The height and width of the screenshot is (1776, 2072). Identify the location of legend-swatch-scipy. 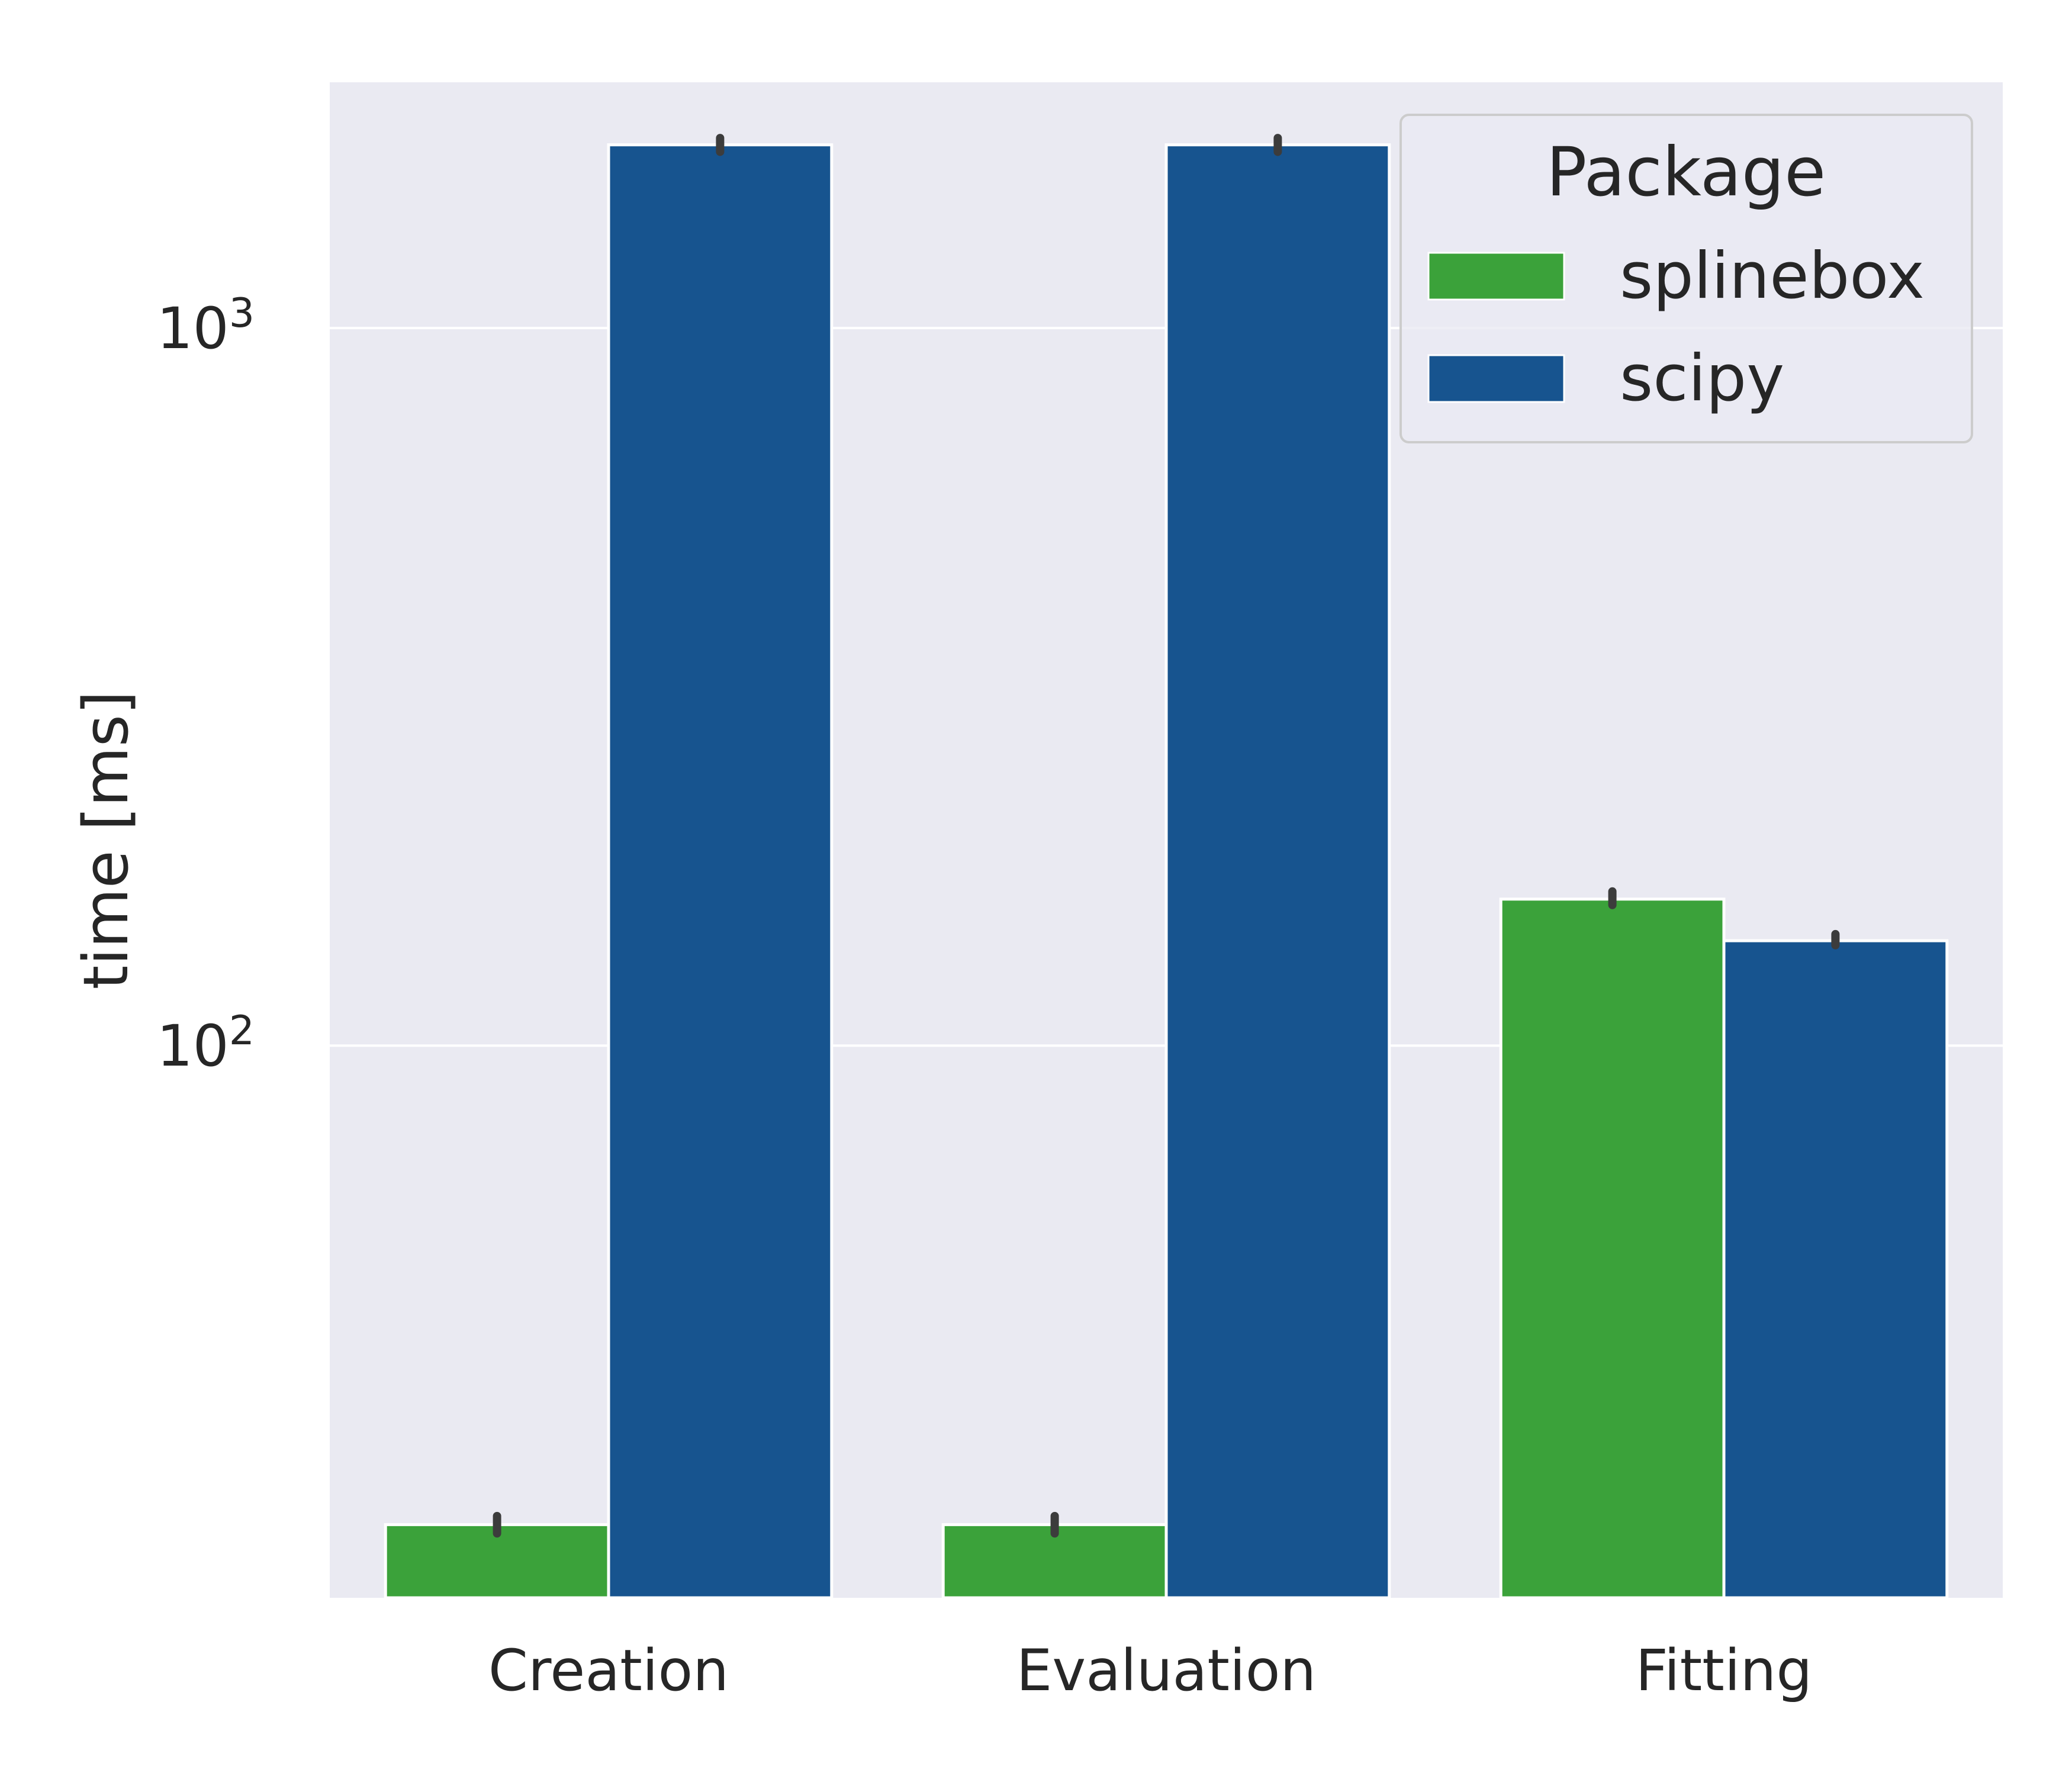
(1496, 378).